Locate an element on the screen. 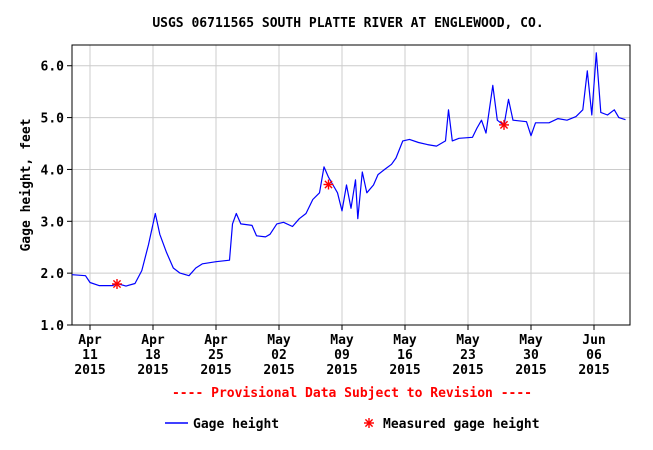  x-tick-day: 09 is located at coordinates (342, 355).